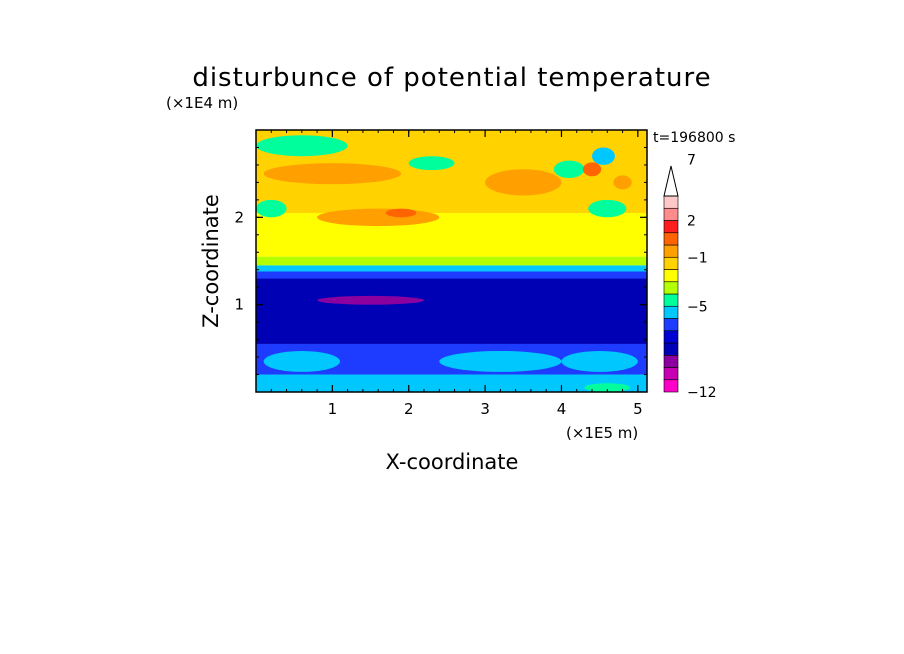 The width and height of the screenshot is (904, 654). I want to click on colorbar-label: 2, so click(691, 222).